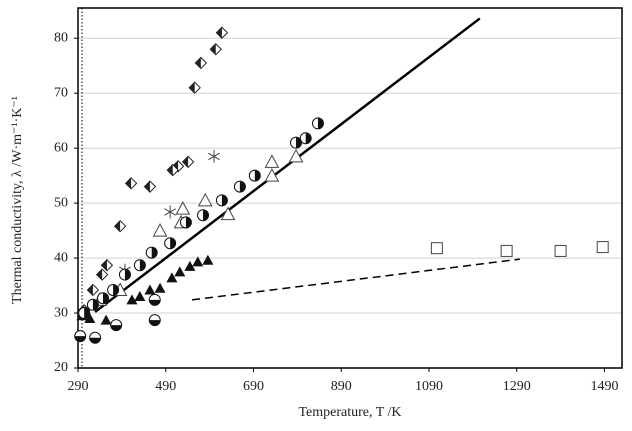 The image size is (632, 431). What do you see at coordinates (61, 257) in the screenshot?
I see `y-tick-label: 40` at bounding box center [61, 257].